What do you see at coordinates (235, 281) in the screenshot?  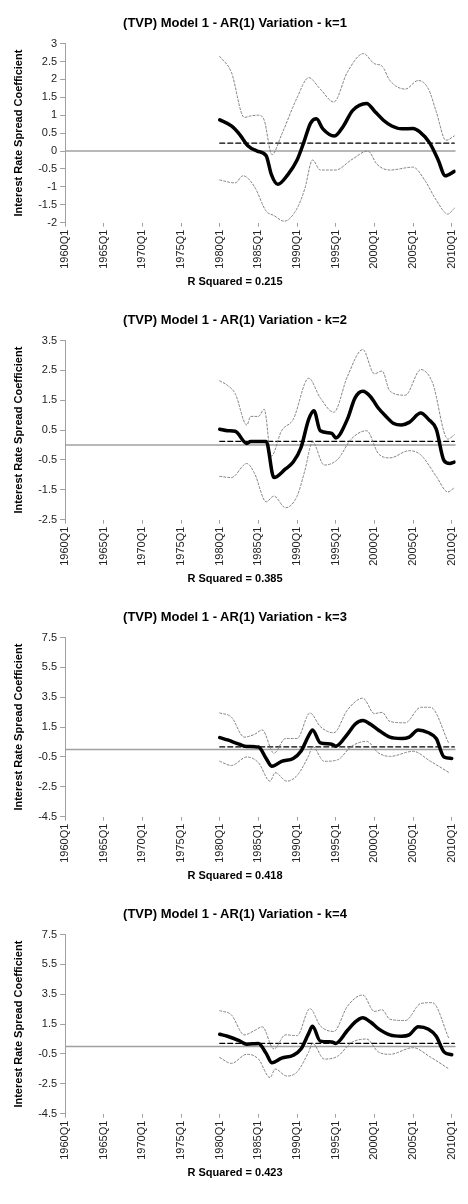 I see `x-axis-title: R Squared = 0.215` at bounding box center [235, 281].